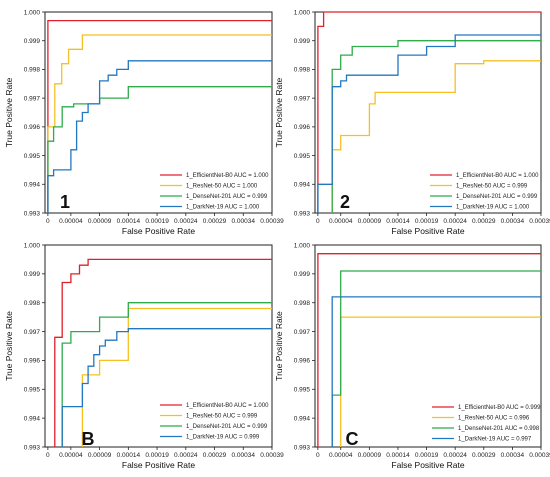 This screenshot has height=477, width=550. I want to click on panel-label: C, so click(352, 439).